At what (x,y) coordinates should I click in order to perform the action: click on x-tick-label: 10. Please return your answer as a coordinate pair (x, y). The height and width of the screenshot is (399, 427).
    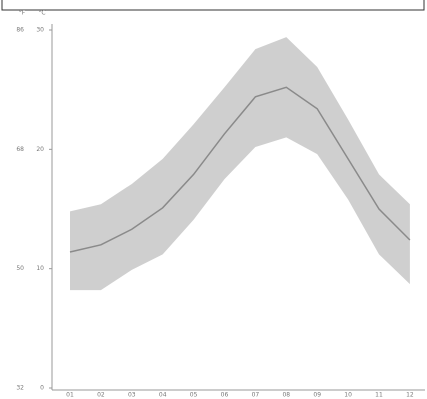
    Looking at the image, I should click on (348, 395).